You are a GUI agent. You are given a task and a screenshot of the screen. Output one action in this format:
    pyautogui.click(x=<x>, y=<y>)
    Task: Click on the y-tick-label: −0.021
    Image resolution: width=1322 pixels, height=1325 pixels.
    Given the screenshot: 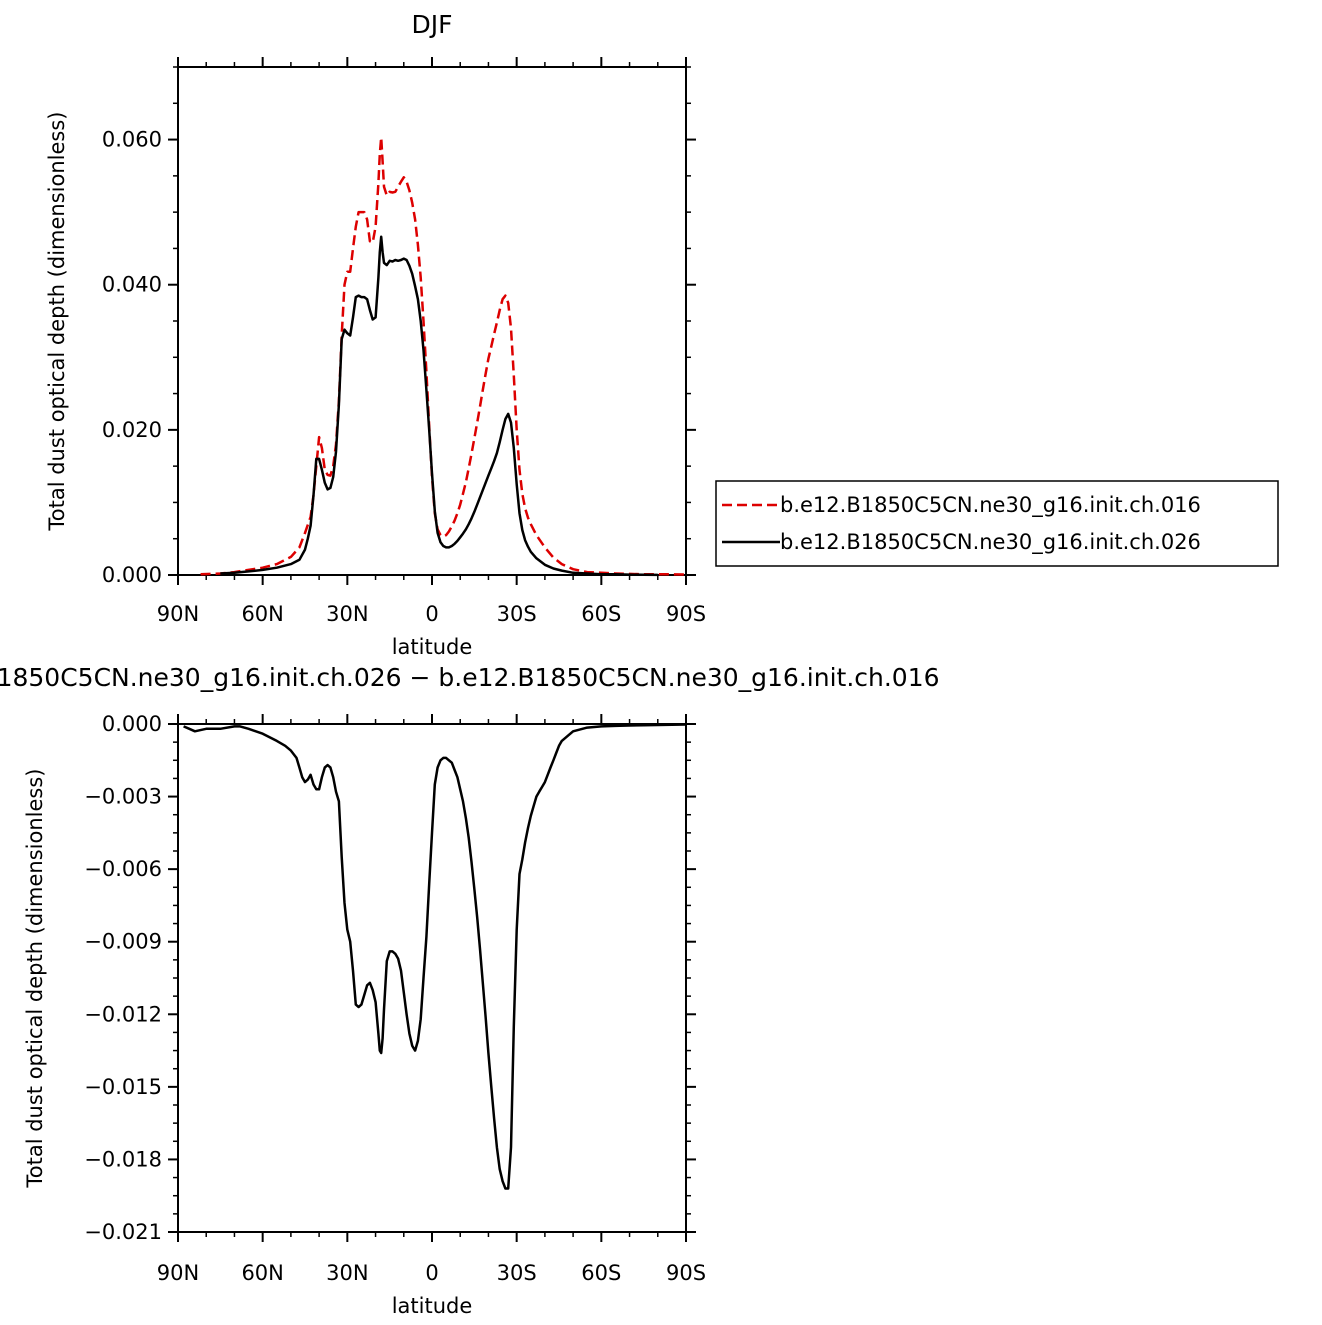 What is the action you would take?
    pyautogui.click(x=123, y=1232)
    